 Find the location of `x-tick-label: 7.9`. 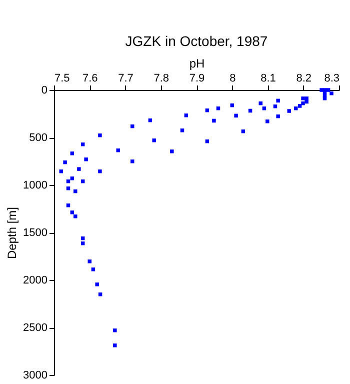

x-tick-label: 7.9 is located at coordinates (197, 78).